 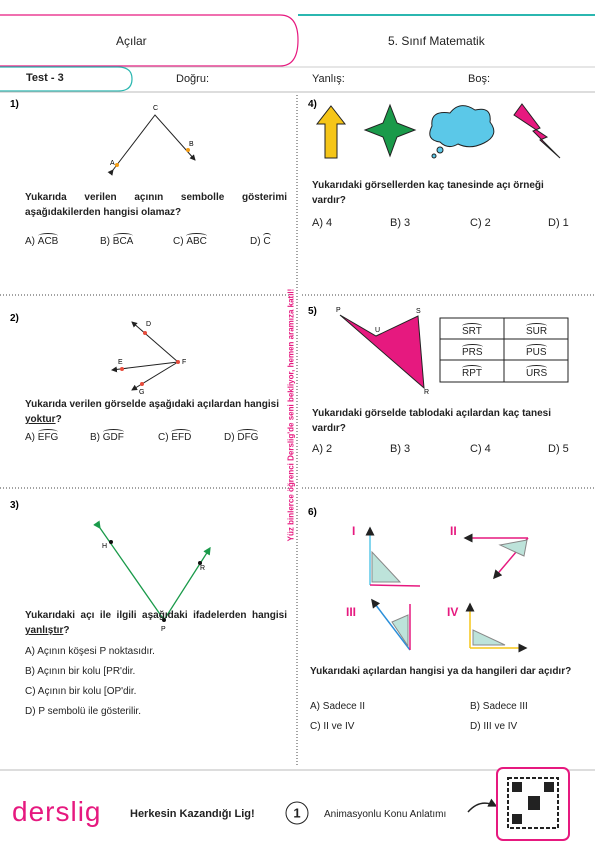 I want to click on table-cell: SRT, so click(x=472, y=330).